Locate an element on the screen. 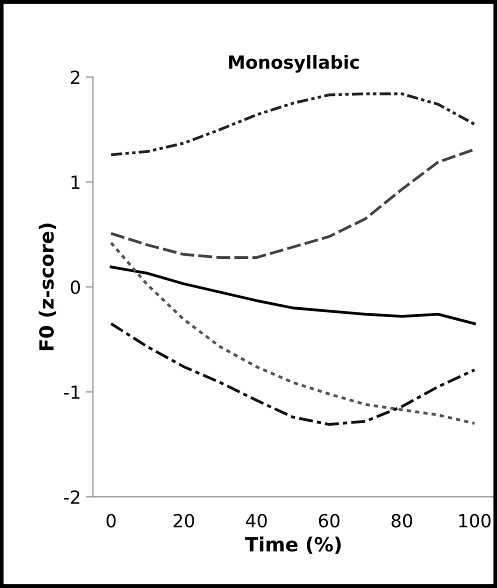  y-tick-label: 0 is located at coordinates (75, 287).